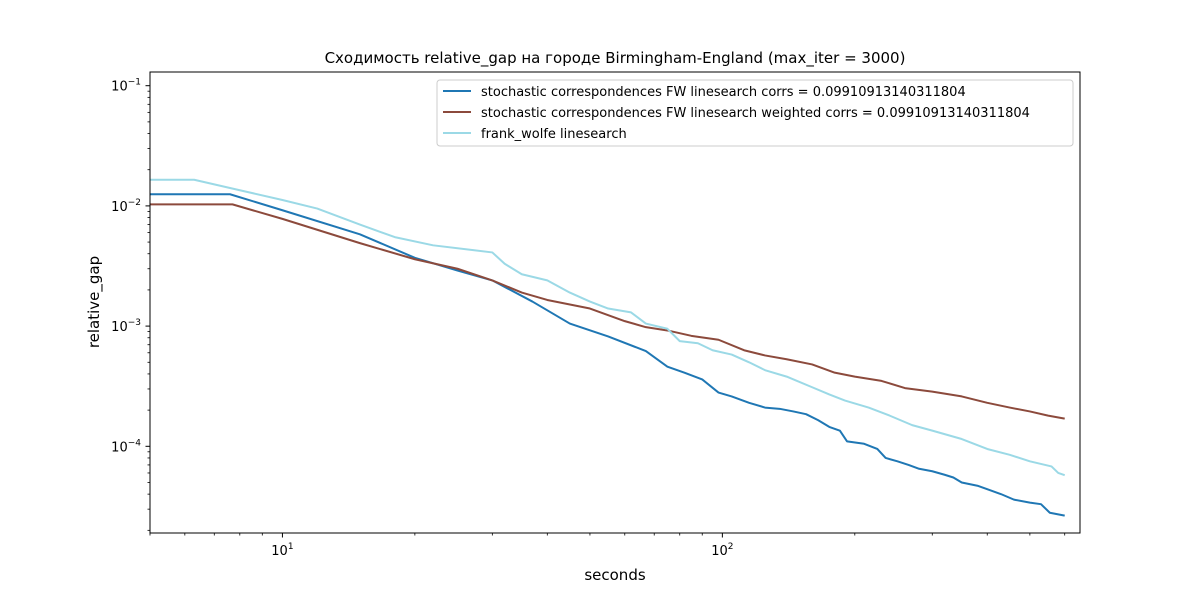 This screenshot has width=1200, height=600. I want to click on y-tick-label: 10⁻², so click(126, 206).